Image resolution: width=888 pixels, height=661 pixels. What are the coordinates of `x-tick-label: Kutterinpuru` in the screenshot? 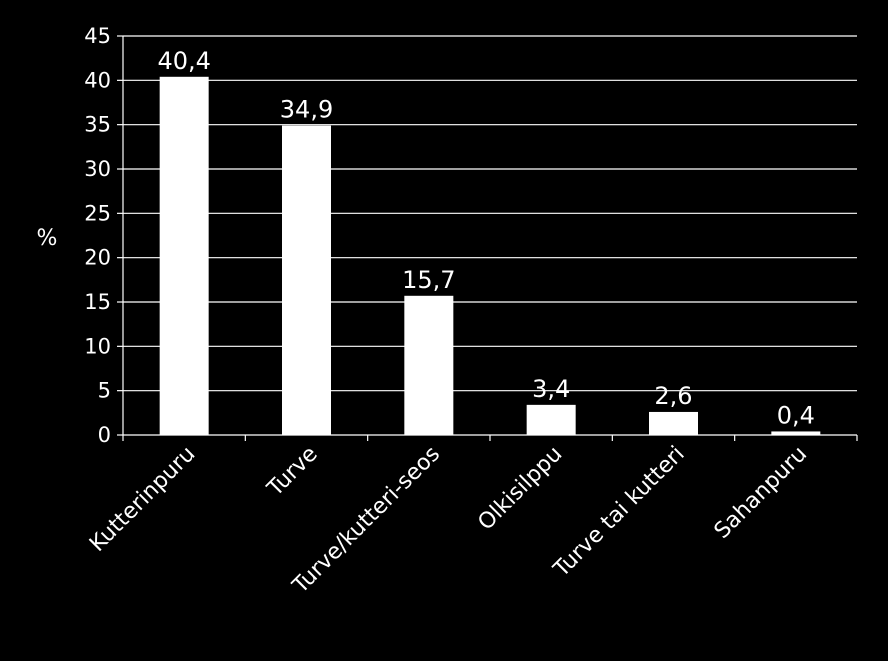 It's located at (142, 499).